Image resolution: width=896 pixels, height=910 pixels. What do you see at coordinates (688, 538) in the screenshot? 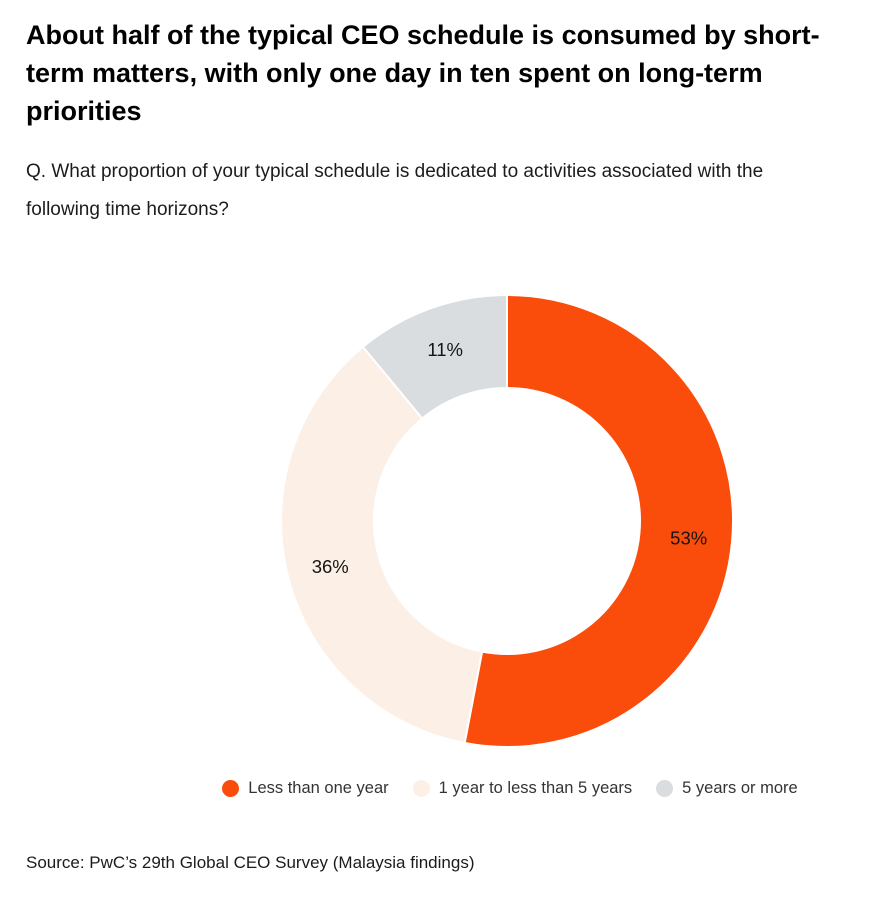
I see `donut-data-label: 53%` at bounding box center [688, 538].